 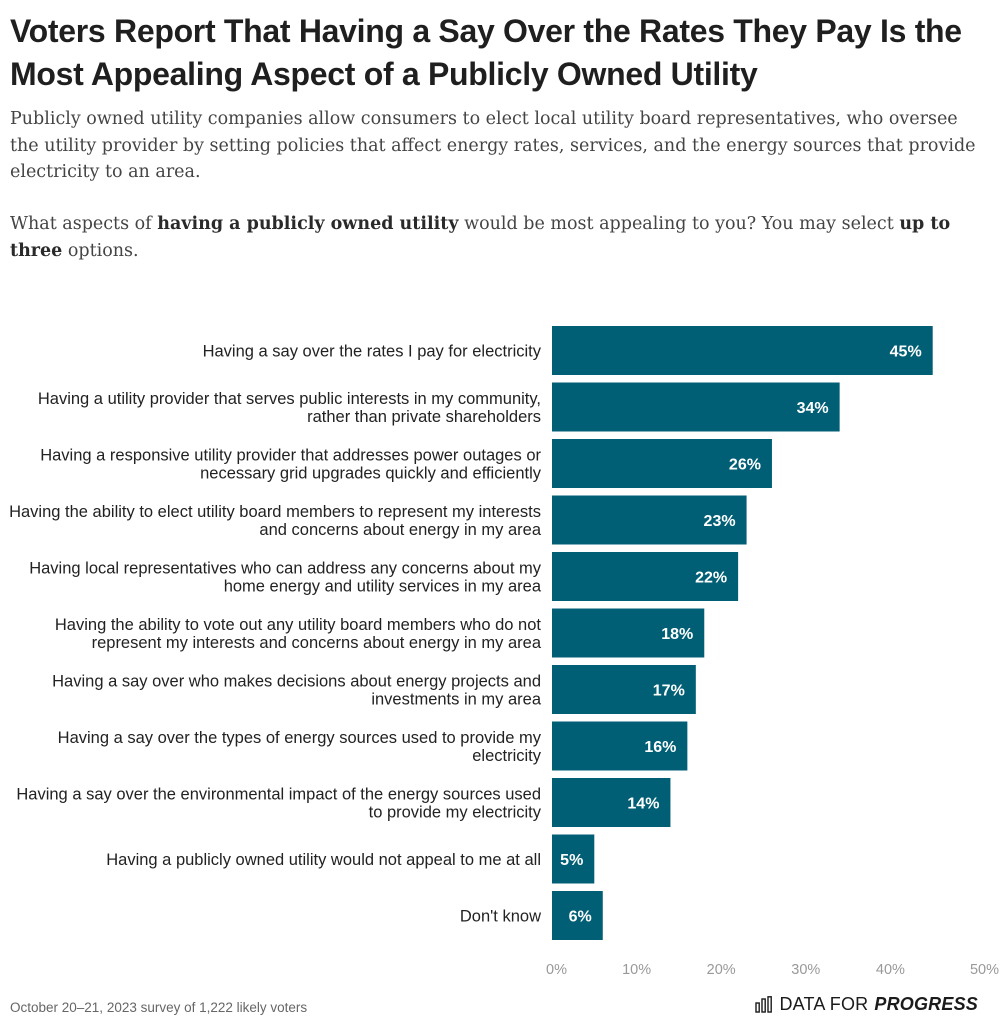 I want to click on value-label-4: 23%, so click(x=720, y=521).